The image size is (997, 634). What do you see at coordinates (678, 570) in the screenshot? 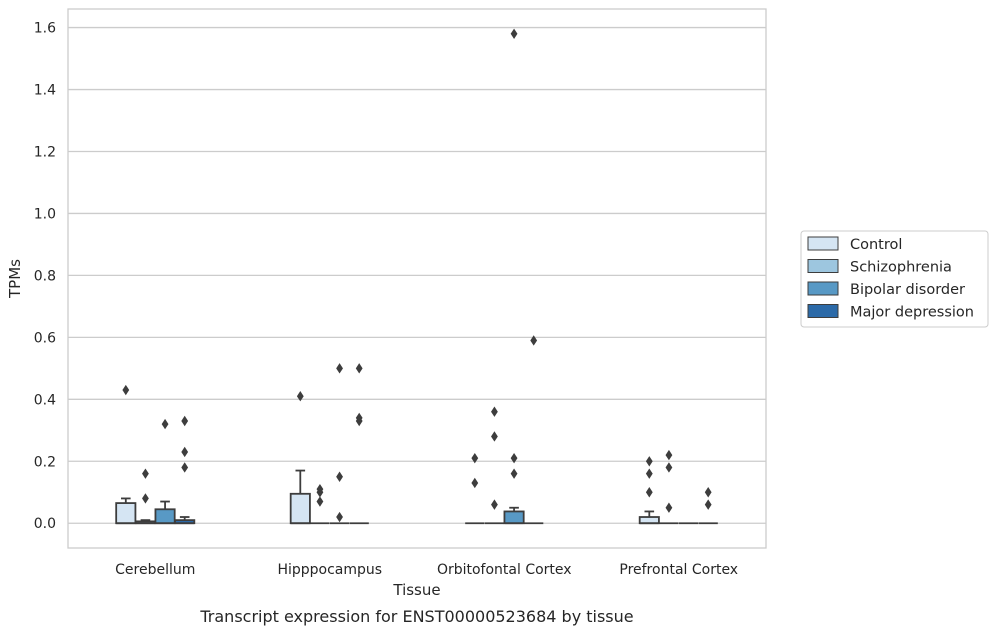
I see `x-tick-label: Prefrontal Cortex` at bounding box center [678, 570].